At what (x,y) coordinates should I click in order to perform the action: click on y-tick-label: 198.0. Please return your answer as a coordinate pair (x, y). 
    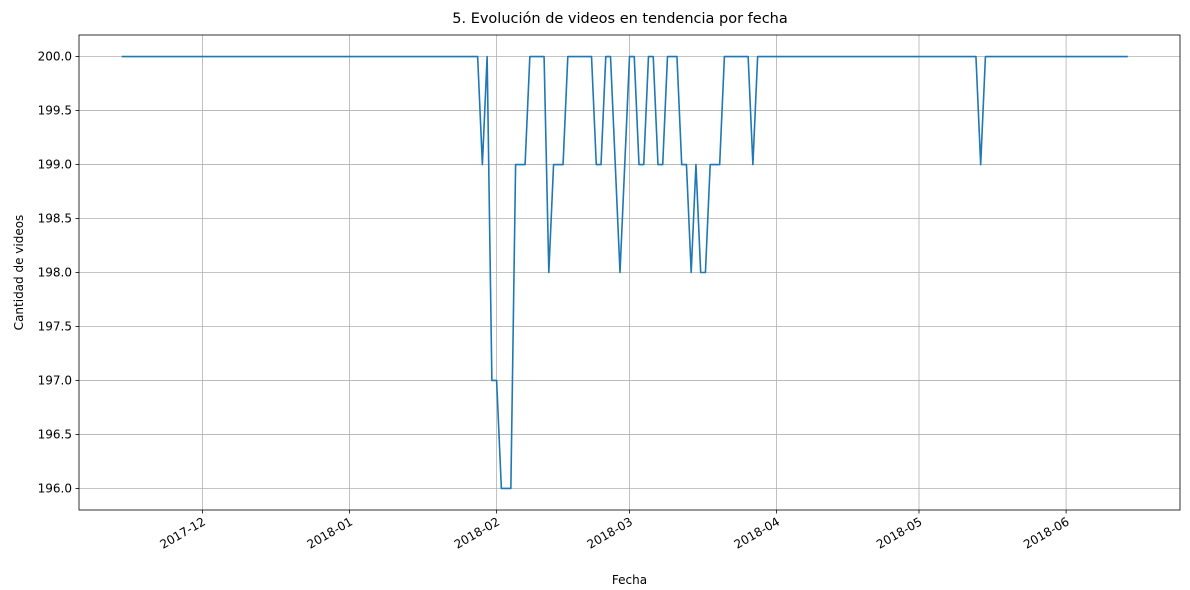
    Looking at the image, I should click on (55, 273).